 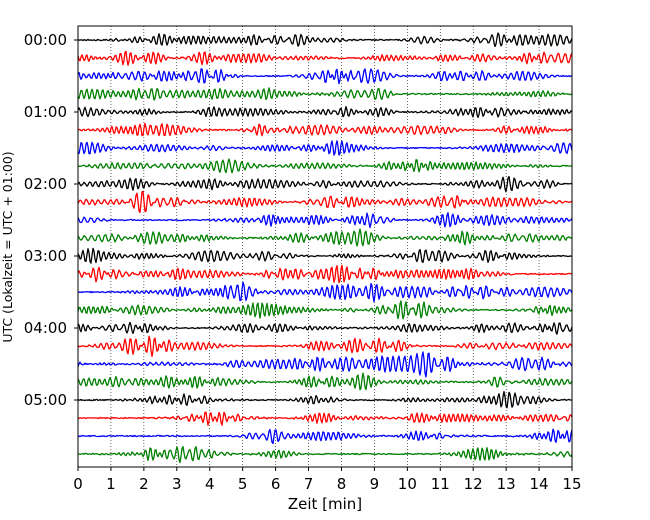 What do you see at coordinates (210, 484) in the screenshot?
I see `x-tick-label: 4` at bounding box center [210, 484].